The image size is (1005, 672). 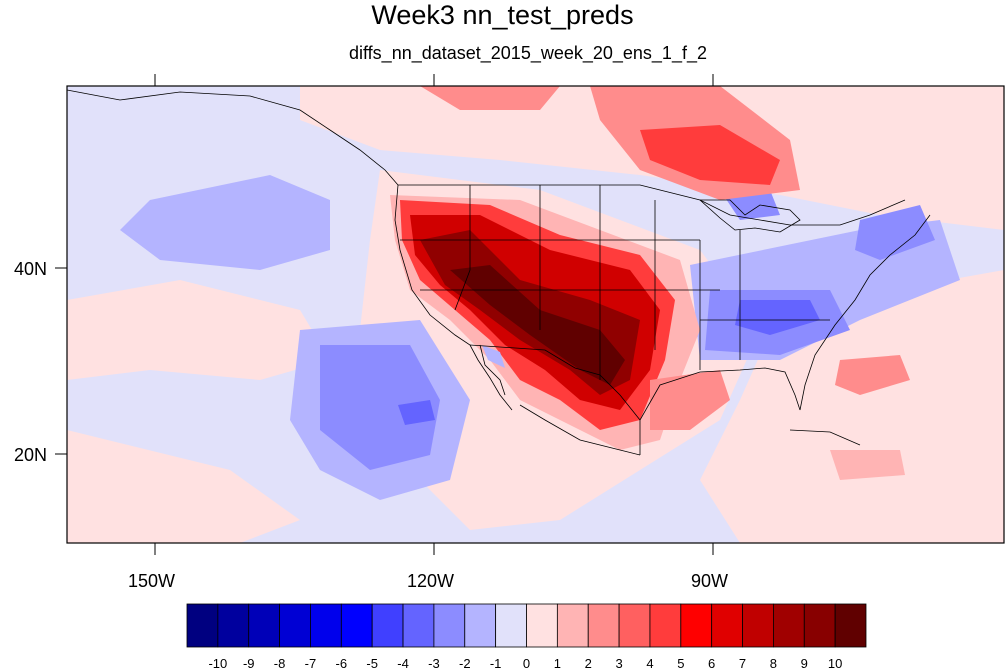 I want to click on mexico-coast, so click(x=580, y=430).